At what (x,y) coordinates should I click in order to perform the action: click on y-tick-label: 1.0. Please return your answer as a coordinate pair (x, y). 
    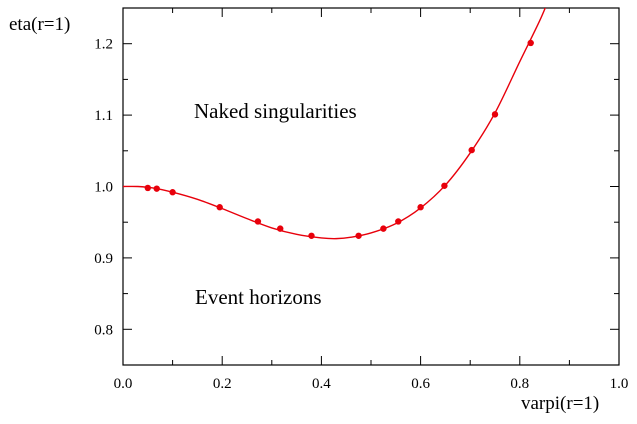
    Looking at the image, I should click on (103, 188).